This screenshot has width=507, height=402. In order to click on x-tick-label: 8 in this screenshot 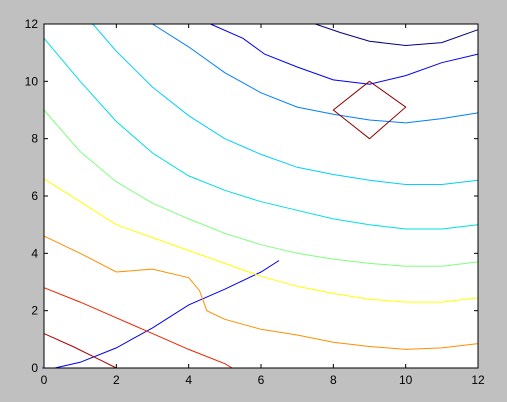, I will do `click(333, 380)`.